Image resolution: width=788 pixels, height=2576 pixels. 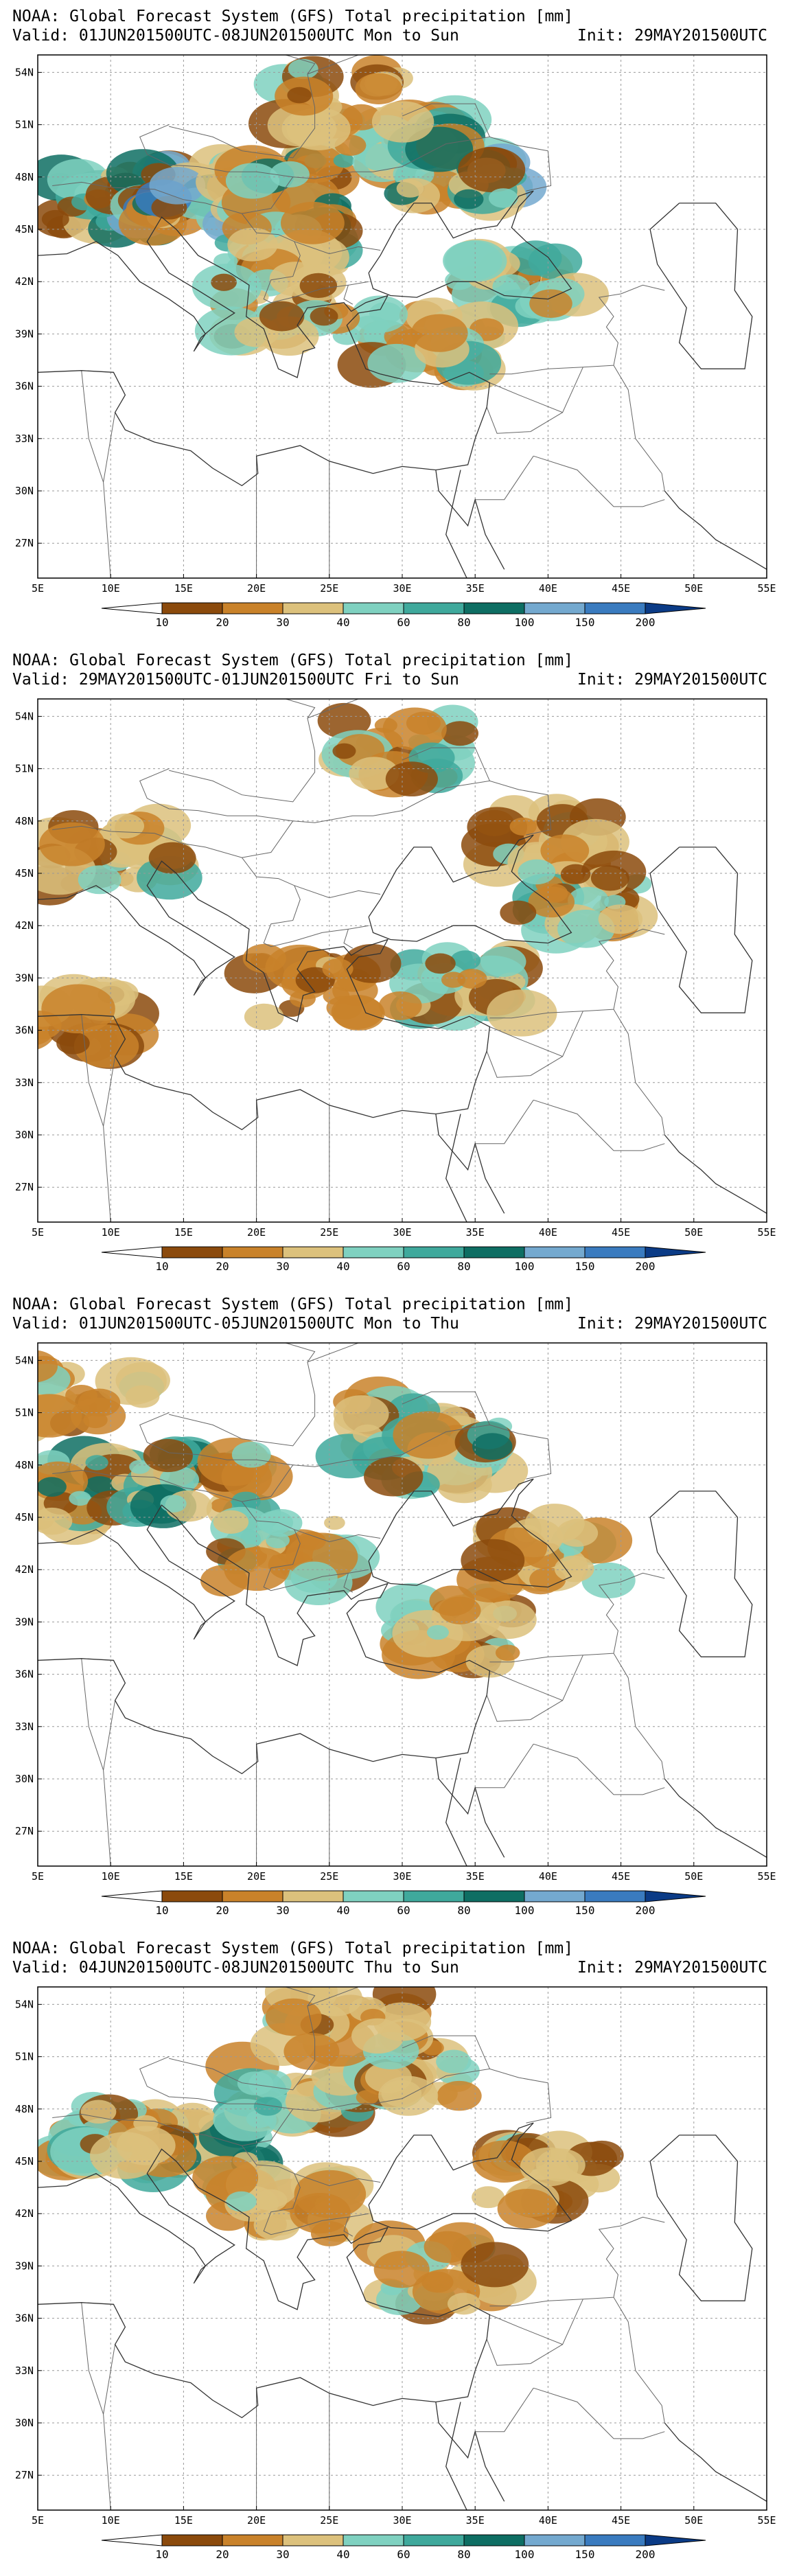 What do you see at coordinates (646, 1910) in the screenshot?
I see `colorbar-label: 200` at bounding box center [646, 1910].